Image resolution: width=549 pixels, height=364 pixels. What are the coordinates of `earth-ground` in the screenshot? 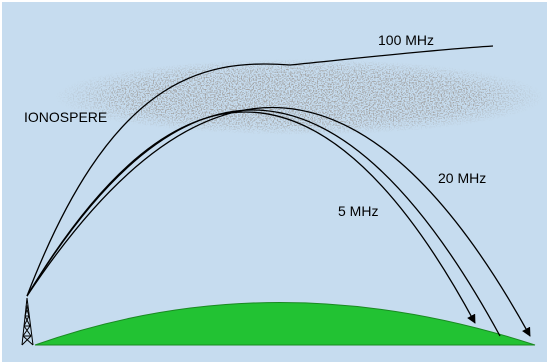 It's located at (285, 324).